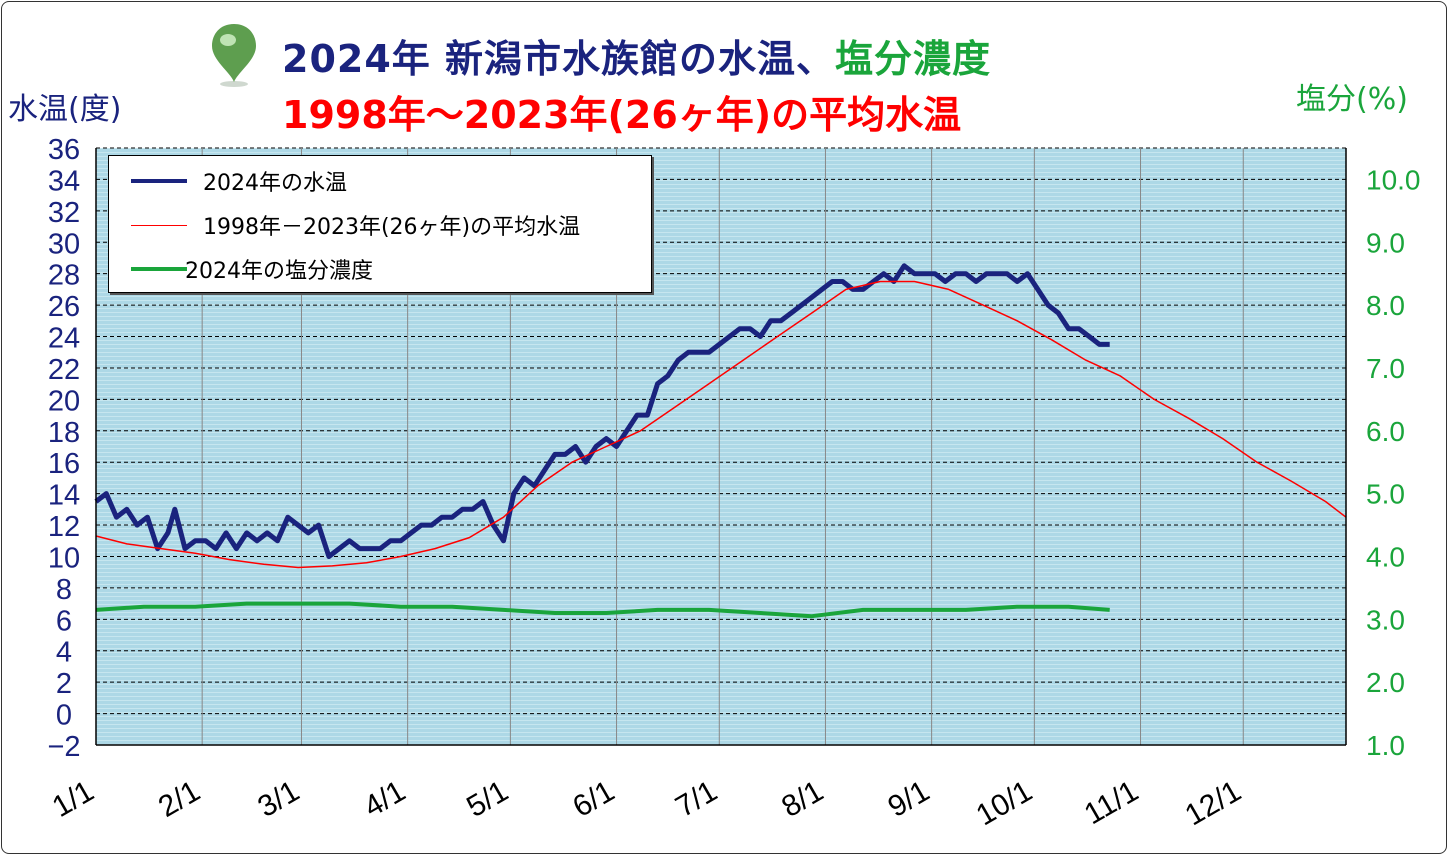 This screenshot has height=855, width=1448. I want to click on y-left-tick-label: 36, so click(64, 150).